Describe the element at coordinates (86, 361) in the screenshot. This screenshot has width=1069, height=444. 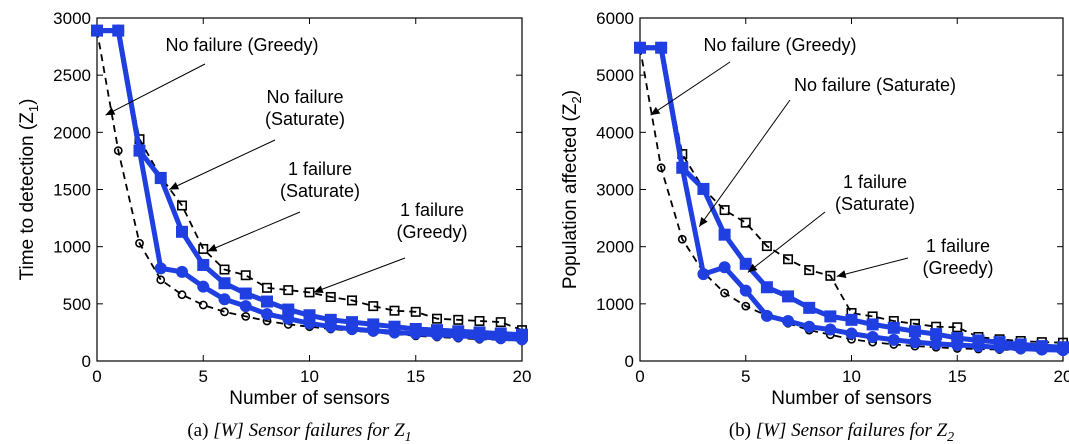
I see `y-tick-label: 0` at that location.